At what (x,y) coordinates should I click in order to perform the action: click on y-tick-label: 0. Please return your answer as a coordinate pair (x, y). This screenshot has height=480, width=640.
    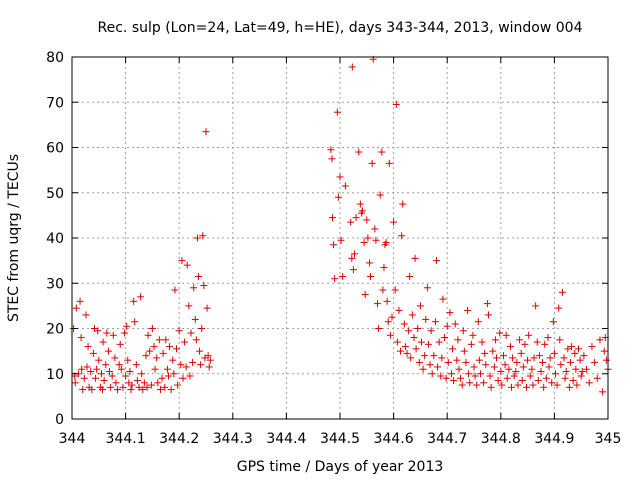
    Looking at the image, I should click on (59, 420).